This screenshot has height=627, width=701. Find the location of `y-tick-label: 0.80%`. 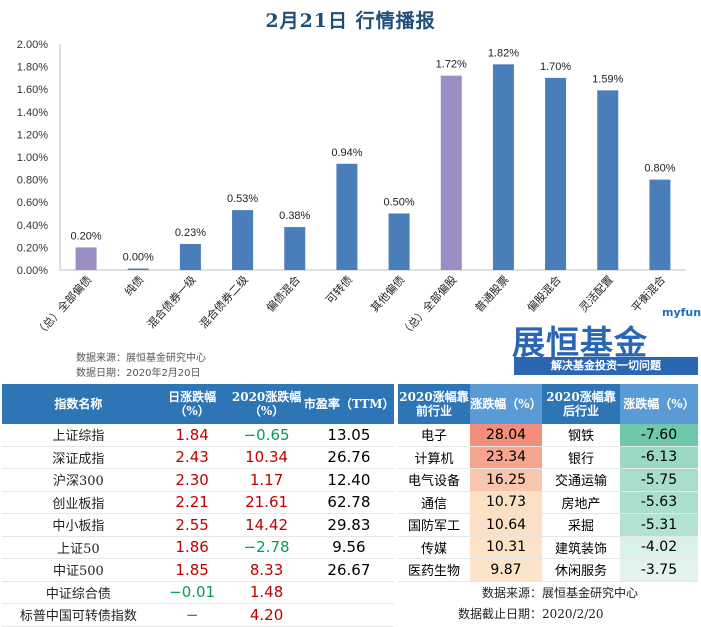

y-tick-label: 0.80% is located at coordinates (32, 181).